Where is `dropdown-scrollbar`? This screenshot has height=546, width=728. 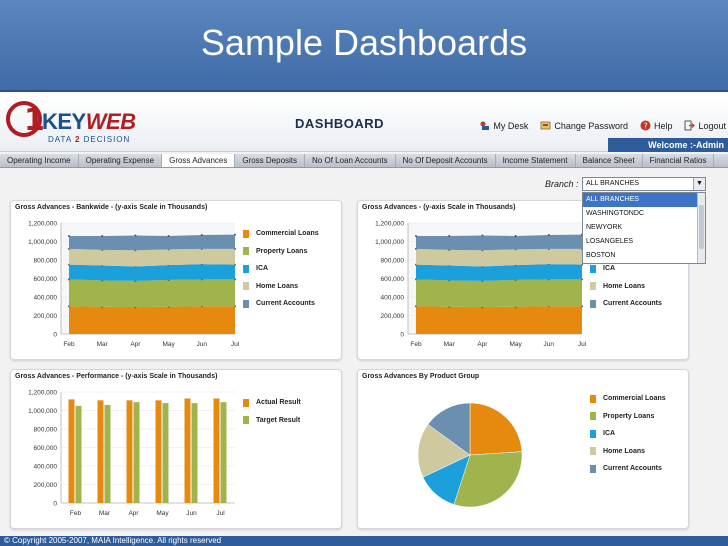
dropdown-scrollbar is located at coordinates (701, 228).